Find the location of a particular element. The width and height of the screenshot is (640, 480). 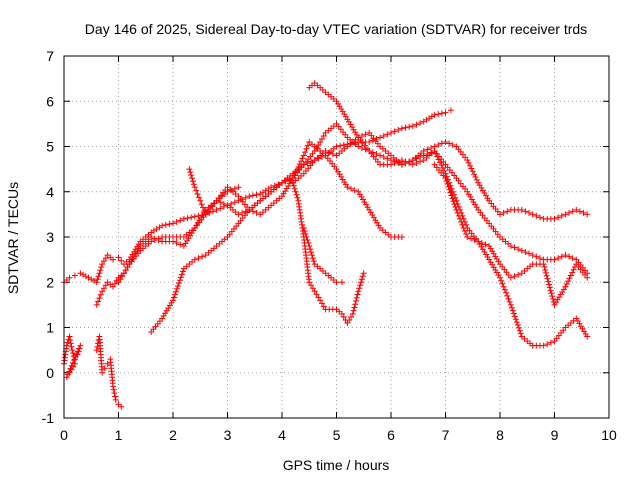

x-tick-label: 8 is located at coordinates (500, 435).